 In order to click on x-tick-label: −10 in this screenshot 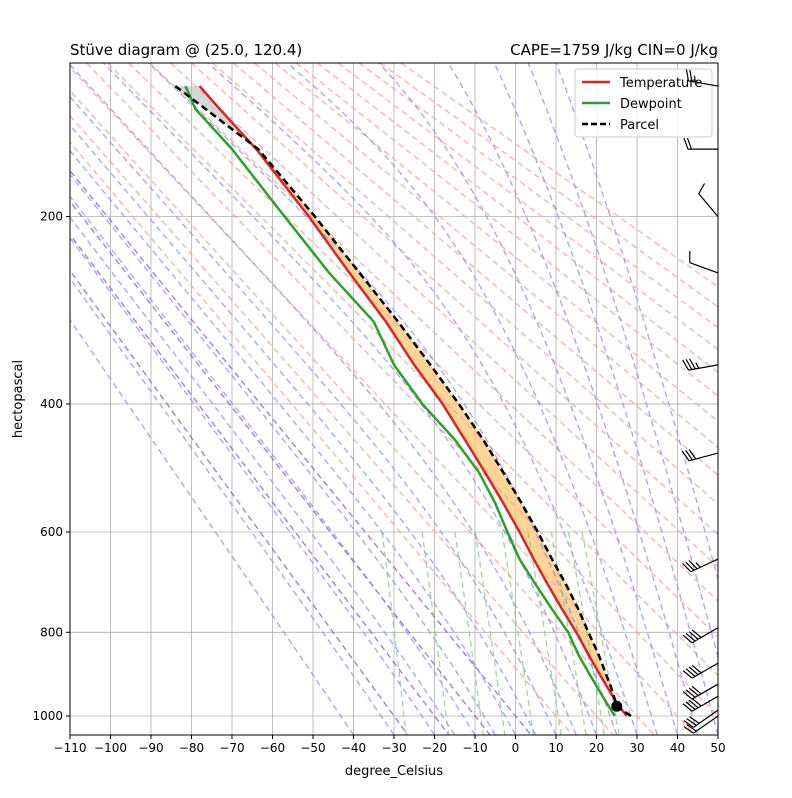, I will do `click(474, 748)`.